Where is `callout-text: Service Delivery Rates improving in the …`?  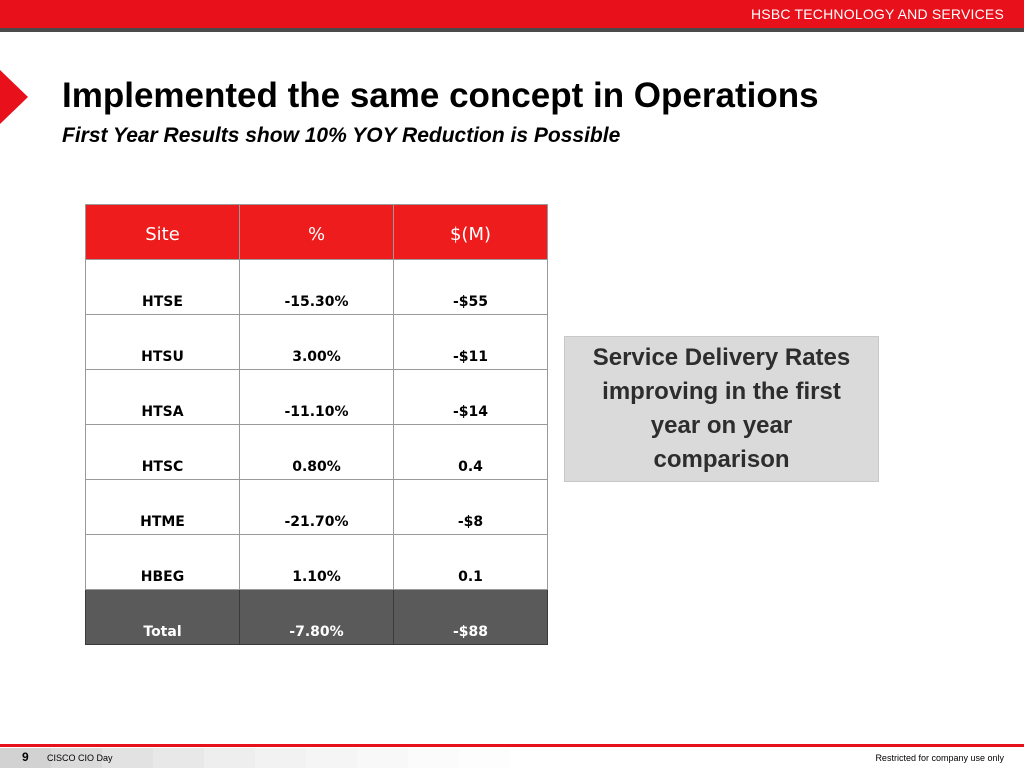
callout-text: Service Delivery Rates improving in the … is located at coordinates (721, 408).